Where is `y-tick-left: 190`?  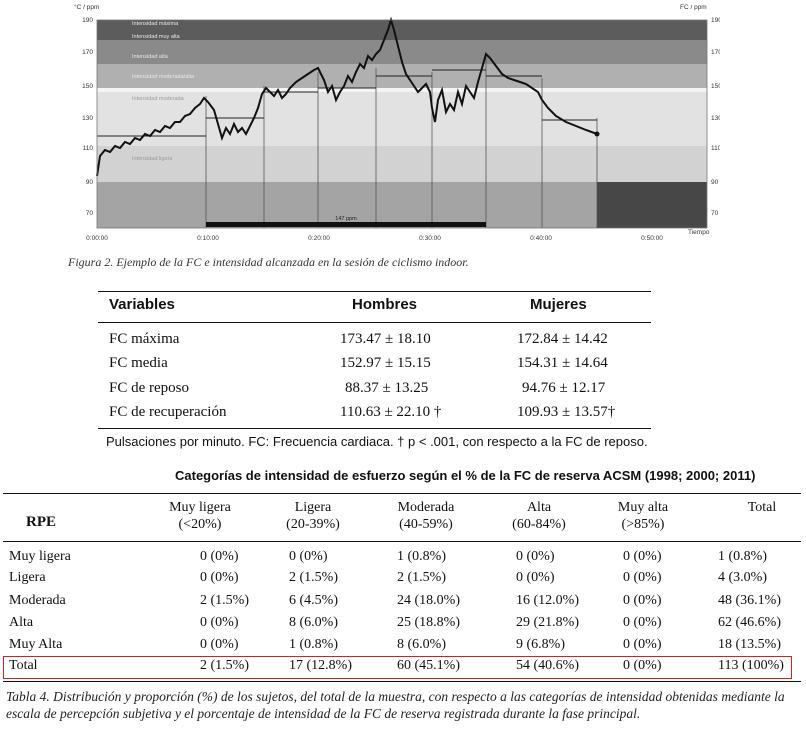 y-tick-left: 190 is located at coordinates (87, 20).